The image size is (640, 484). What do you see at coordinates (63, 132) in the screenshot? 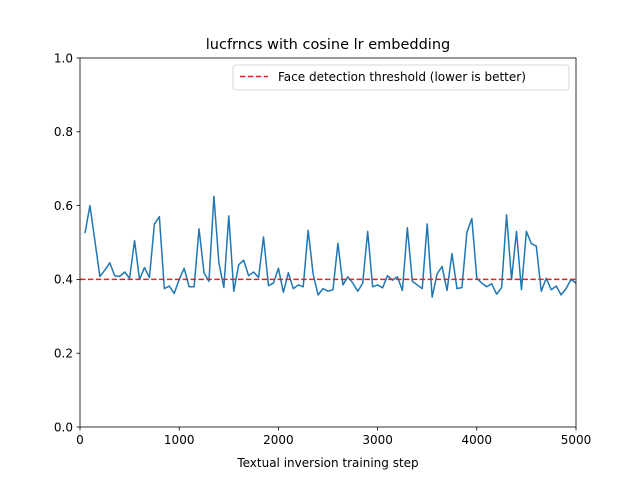
I see `y-tick-label: 0.8` at bounding box center [63, 132].